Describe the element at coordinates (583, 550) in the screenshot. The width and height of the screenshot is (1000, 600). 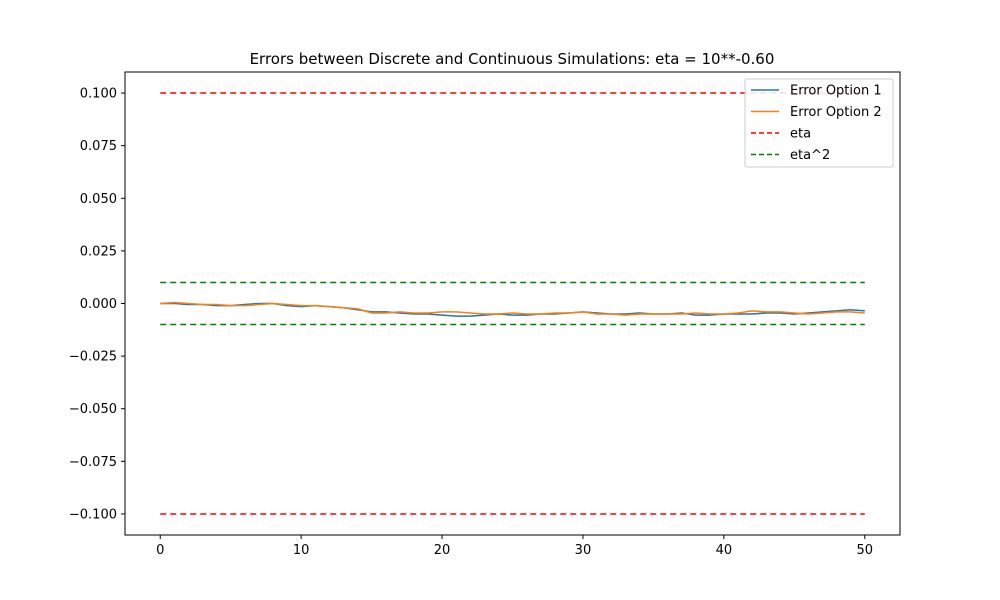
I see `x-tick-label: 30` at that location.